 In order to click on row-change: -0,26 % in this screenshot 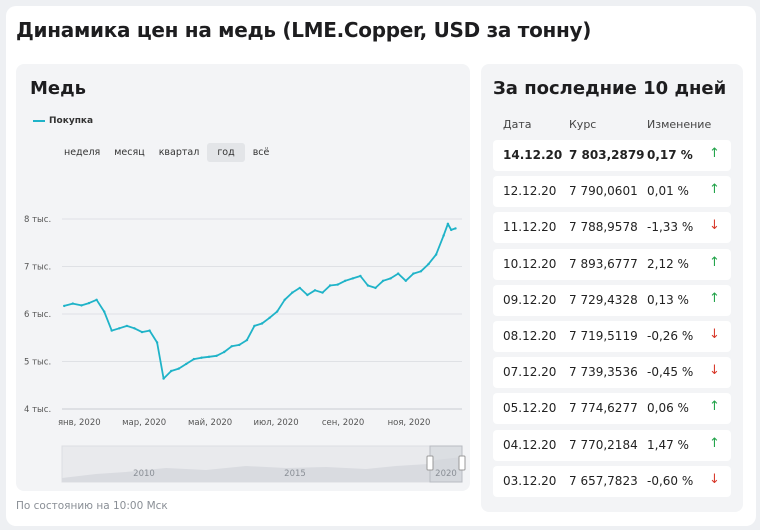, I will do `click(670, 335)`.